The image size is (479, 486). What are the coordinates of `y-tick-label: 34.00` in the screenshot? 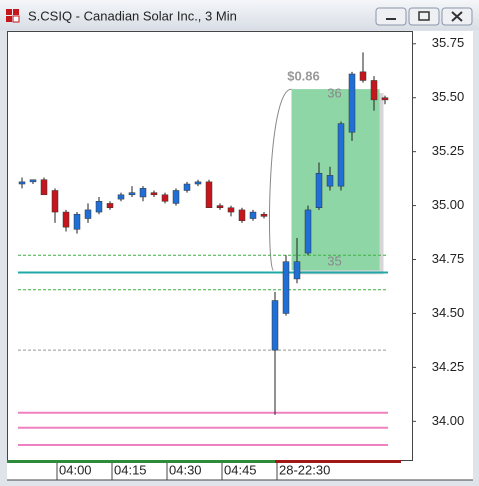 It's located at (448, 420).